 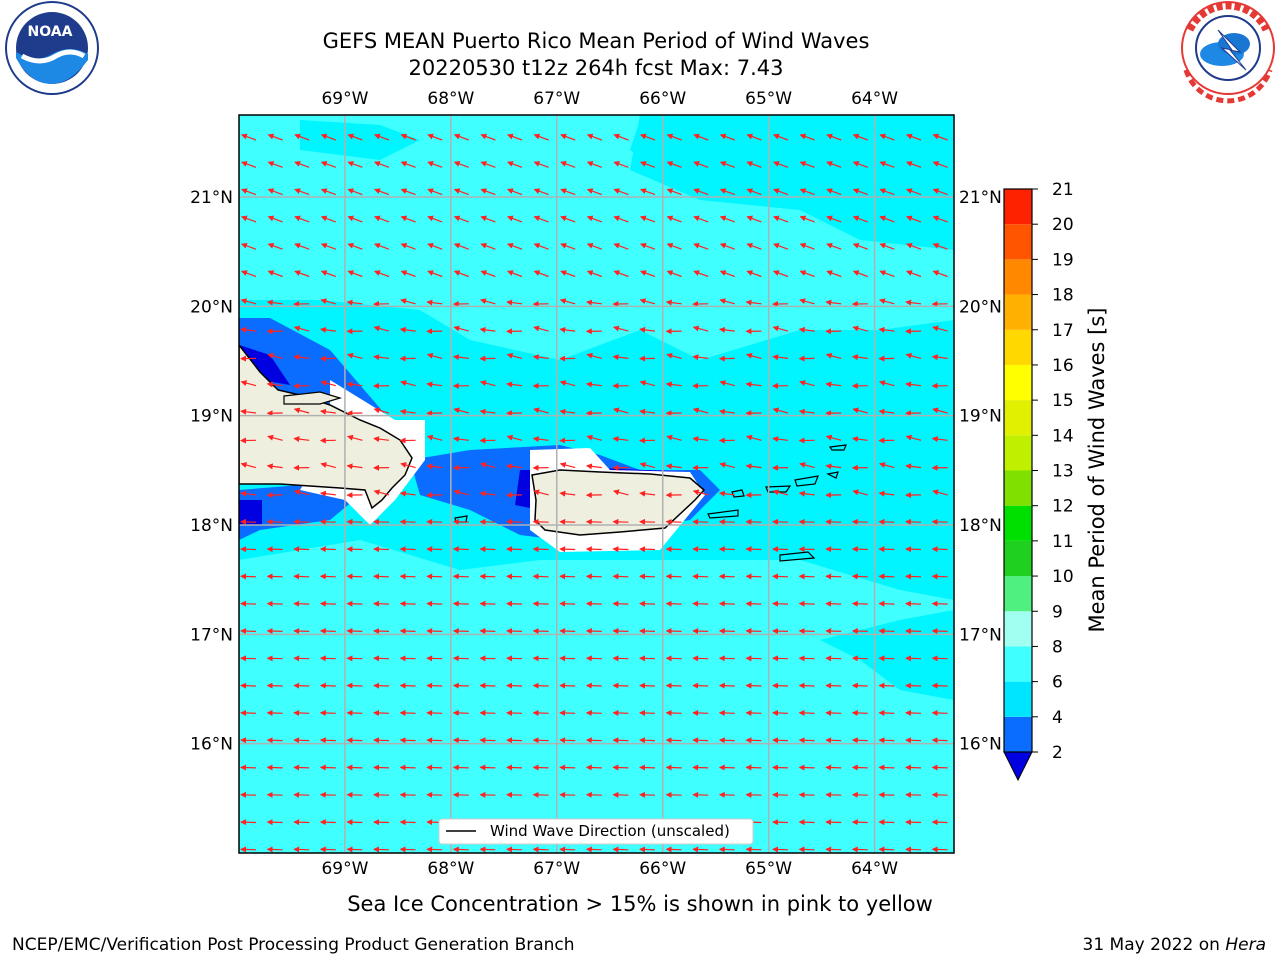 What do you see at coordinates (768, 99) in the screenshot?
I see `lon-tick-label: 65°W` at bounding box center [768, 99].